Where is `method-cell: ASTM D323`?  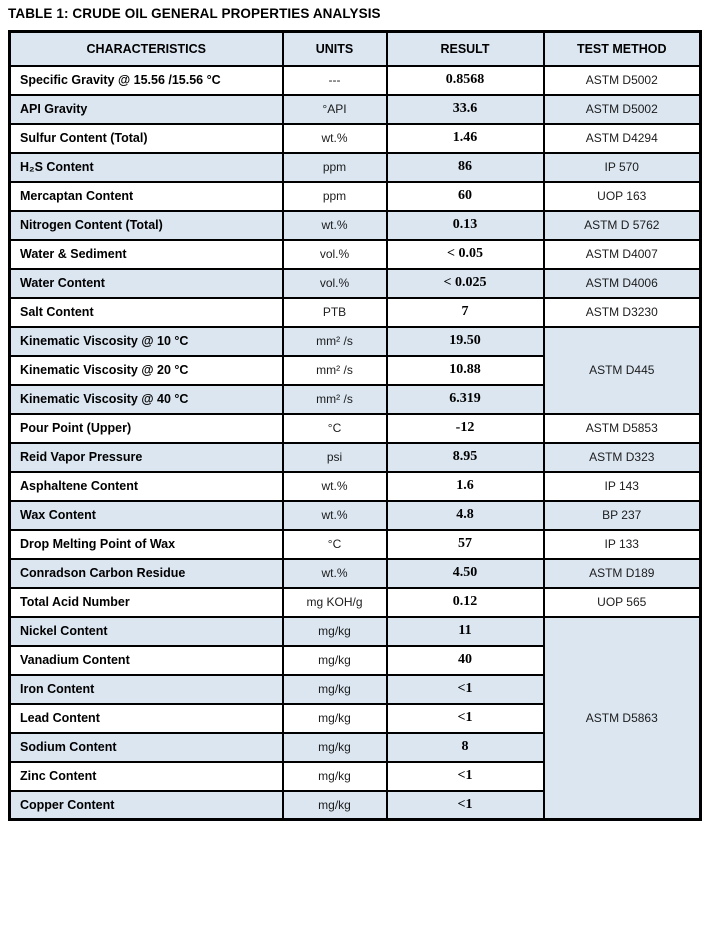
method-cell: ASTM D323 is located at coordinates (622, 457).